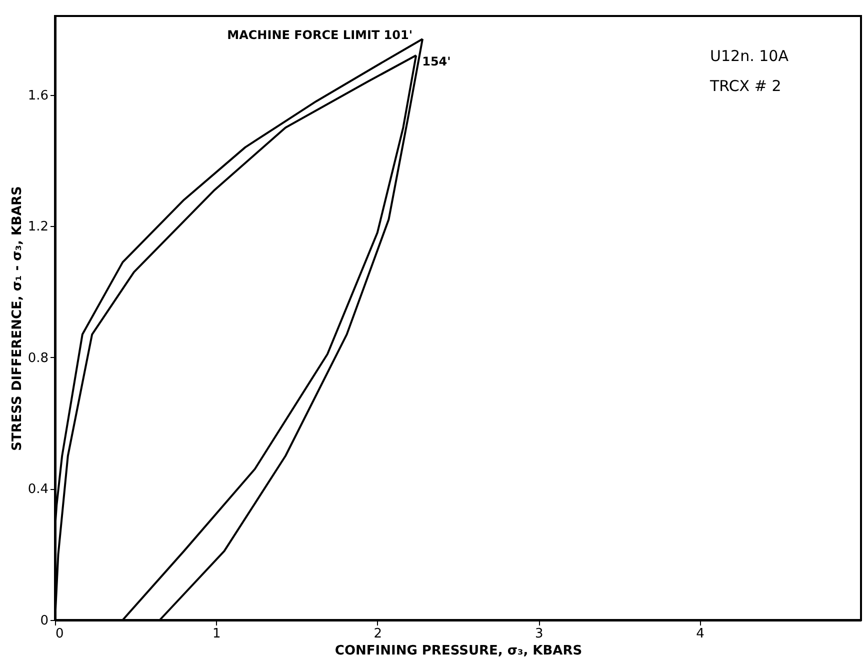 This screenshot has width=865, height=667. Describe the element at coordinates (17, 318) in the screenshot. I see `y-axis-title: STRESS DIFFERENCE, σ₁ - σ₃, KBARS` at that location.